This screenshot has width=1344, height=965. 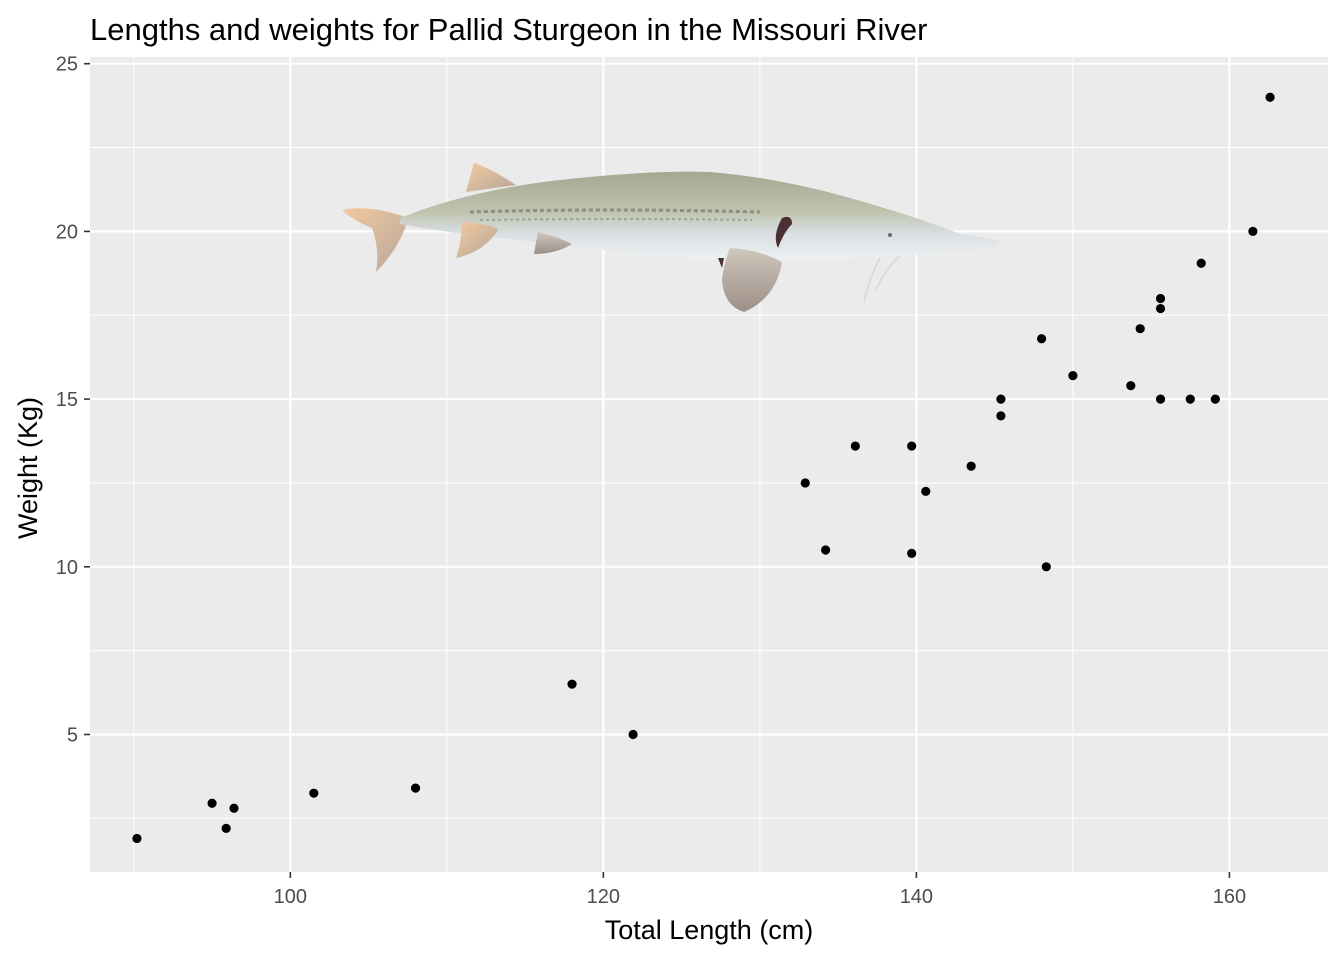 What do you see at coordinates (1229, 897) in the screenshot?
I see `x-tick-label: 160` at bounding box center [1229, 897].